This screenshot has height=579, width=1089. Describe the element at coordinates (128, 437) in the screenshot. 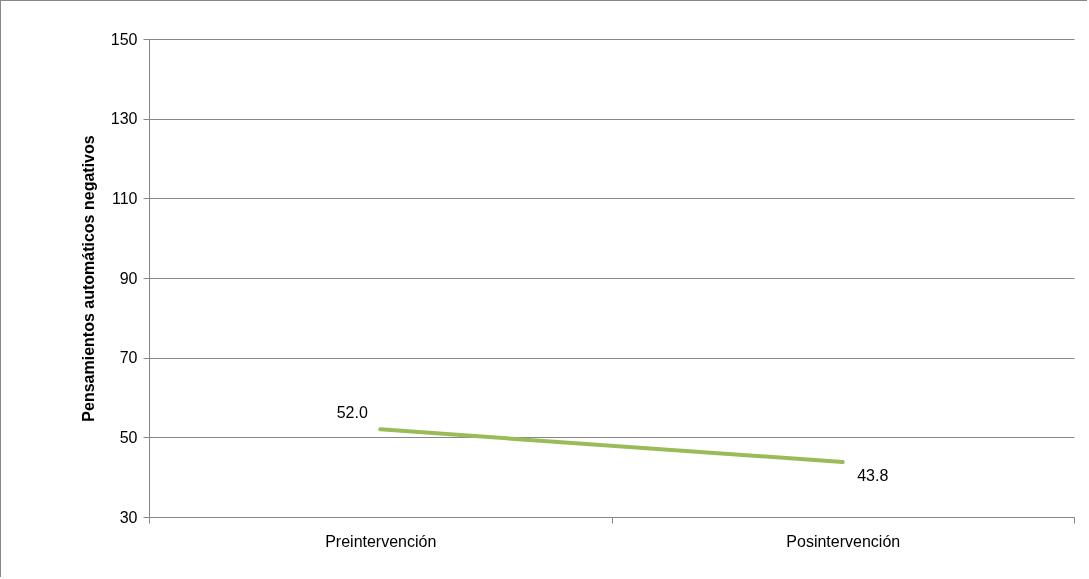

I see `y-tick-label: 50` at that location.